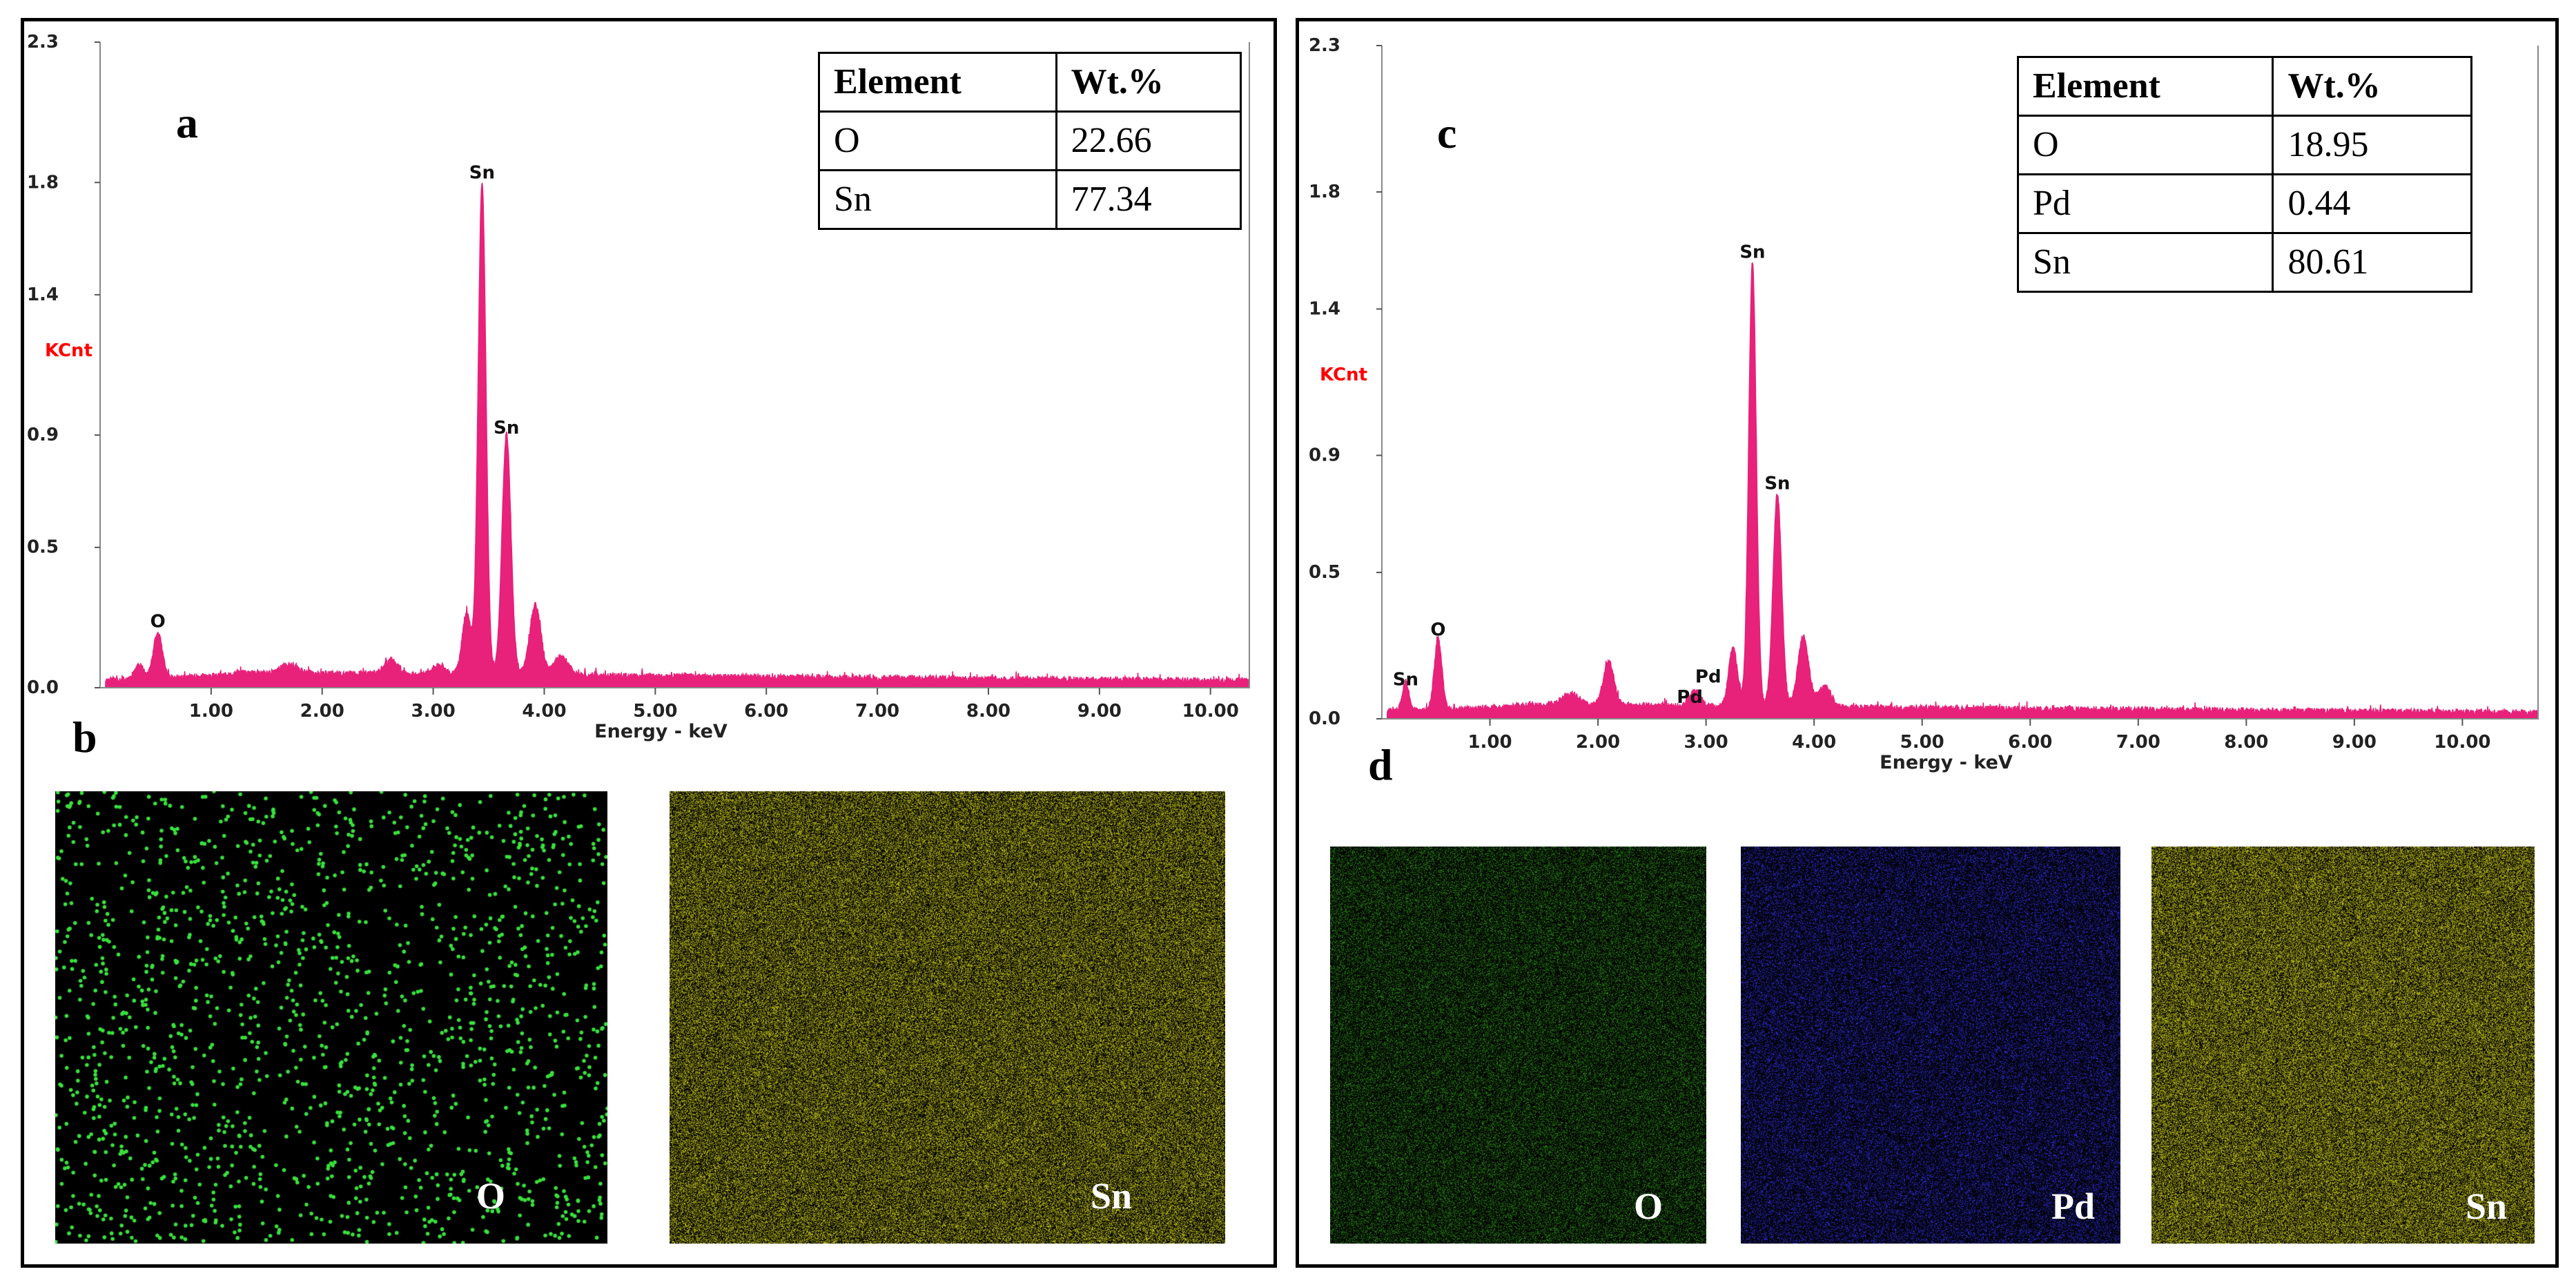 Image resolution: width=2576 pixels, height=1285 pixels. I want to click on panel-label-c: c, so click(1447, 132).